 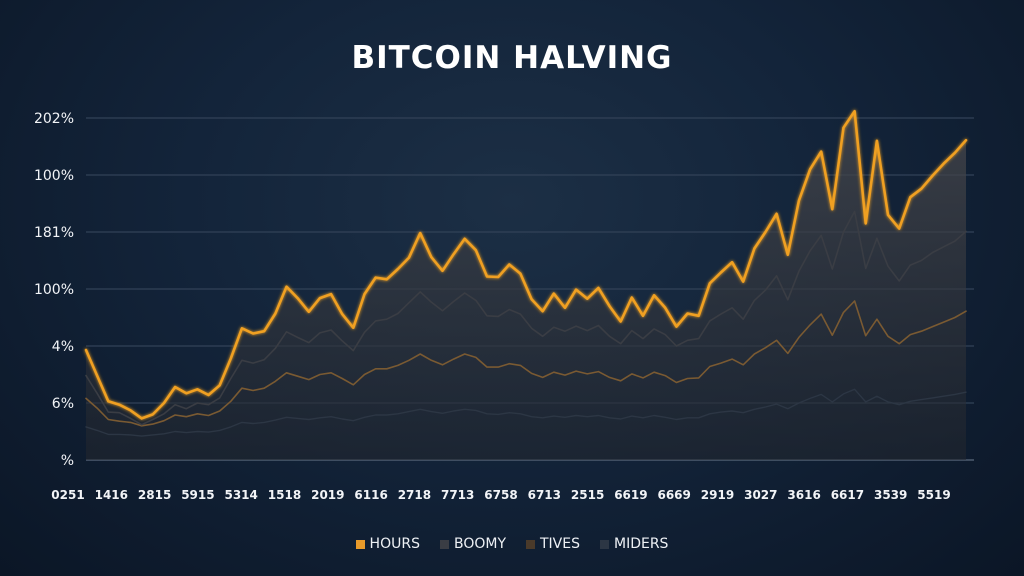 I want to click on x-tick-label: 2919, so click(x=717, y=495).